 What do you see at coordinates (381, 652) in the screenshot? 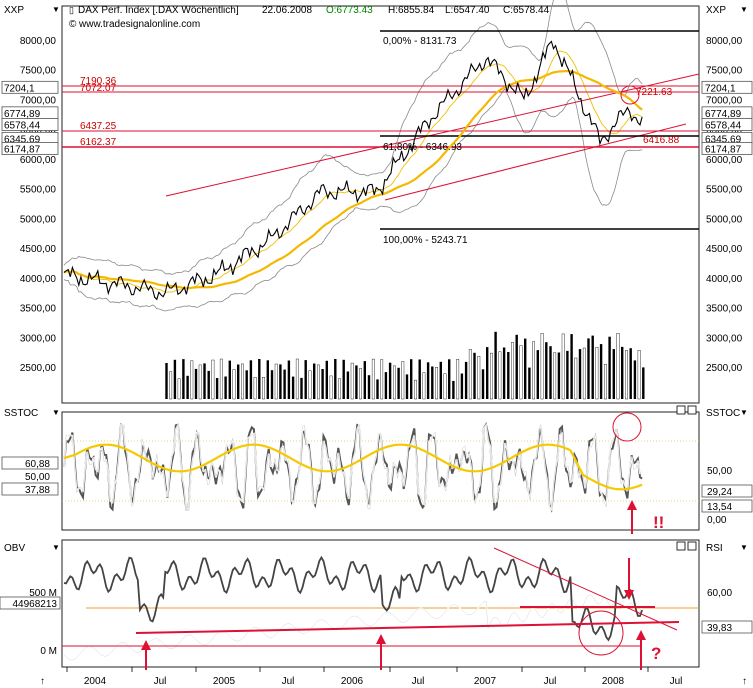
I see `up-arrow-obv-2-icon` at bounding box center [381, 652].